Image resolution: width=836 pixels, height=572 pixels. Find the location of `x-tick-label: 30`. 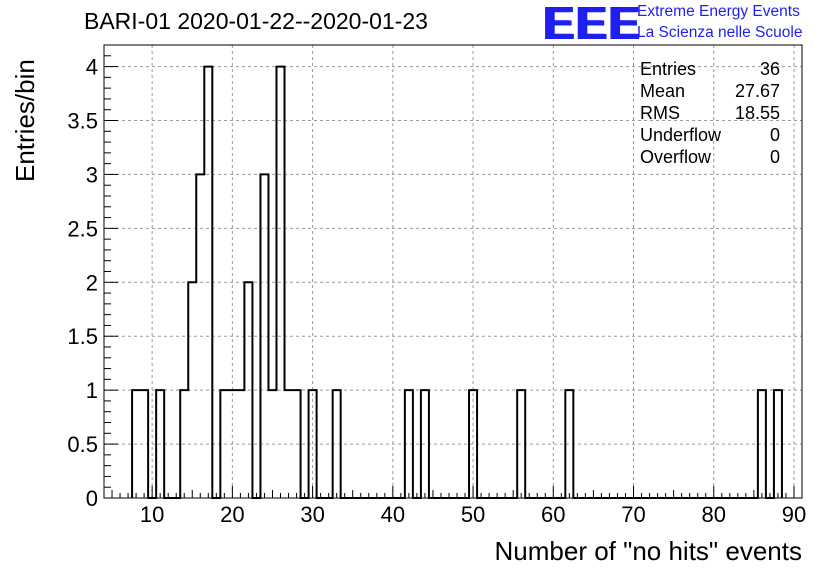

x-tick-label: 30 is located at coordinates (312, 514).